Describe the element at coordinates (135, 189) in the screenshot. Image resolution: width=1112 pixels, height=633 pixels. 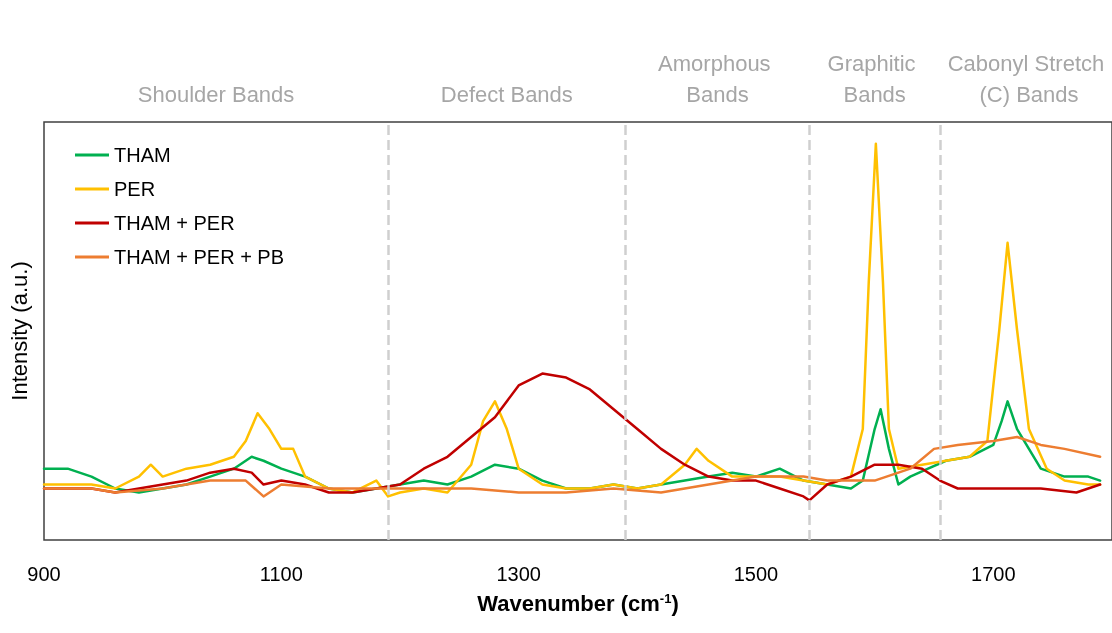
I see `legend-label: PER` at that location.